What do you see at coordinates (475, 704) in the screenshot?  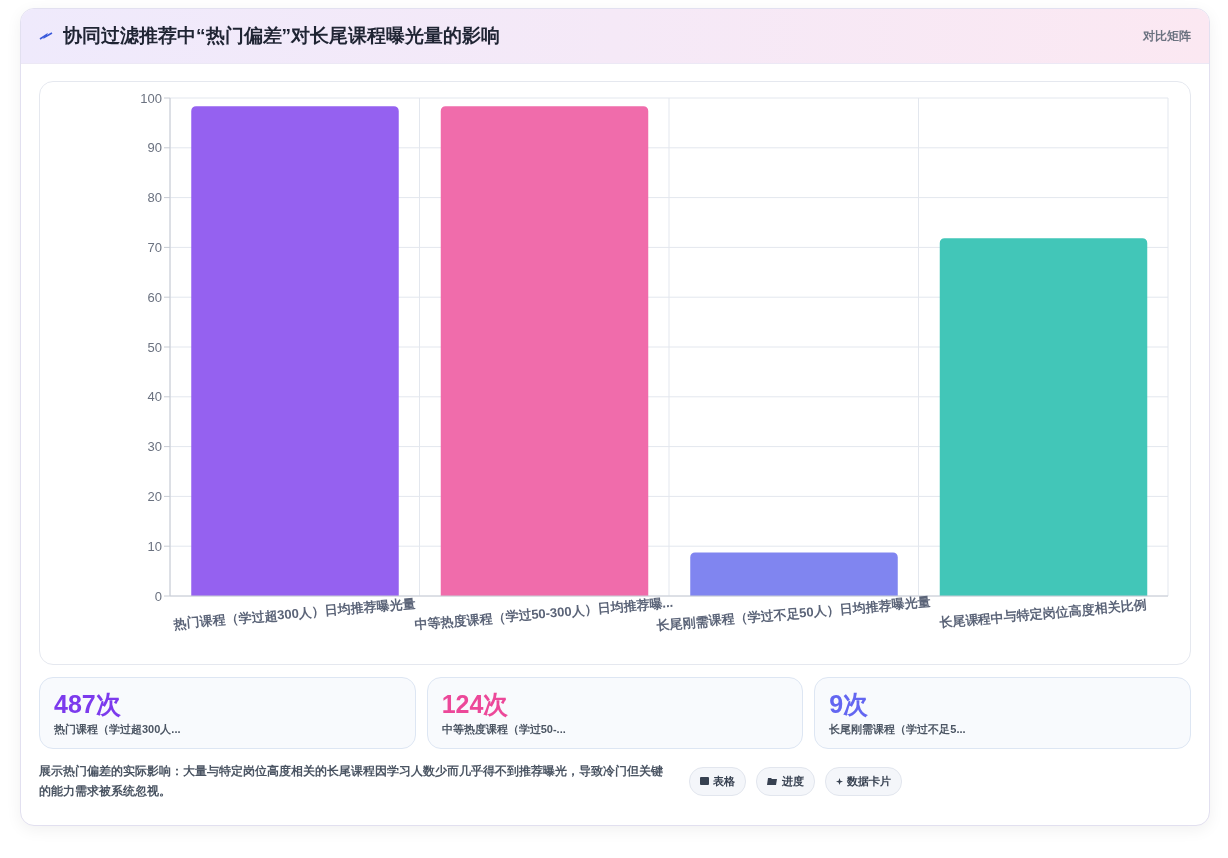 I see `text: 124次` at bounding box center [475, 704].